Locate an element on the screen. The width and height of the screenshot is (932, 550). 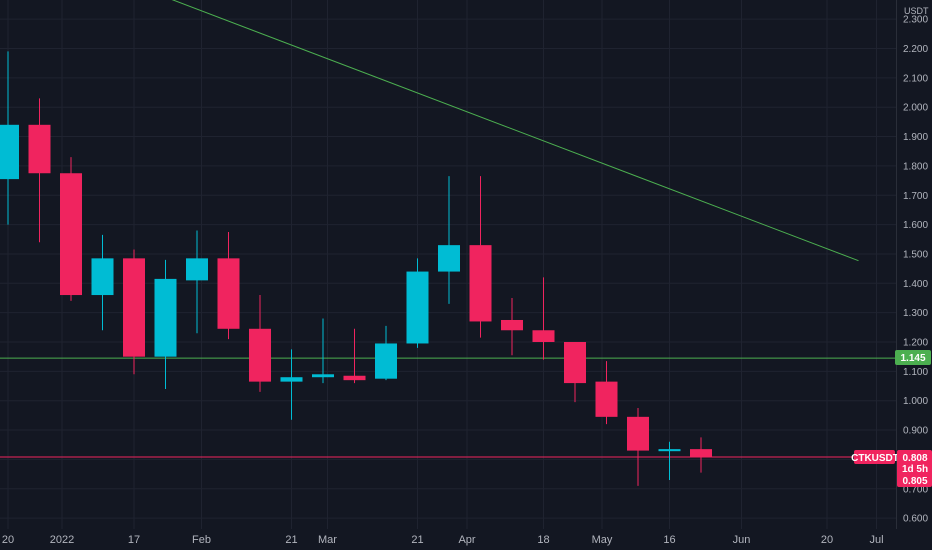
x-tick-label: Mar is located at coordinates (327, 540).